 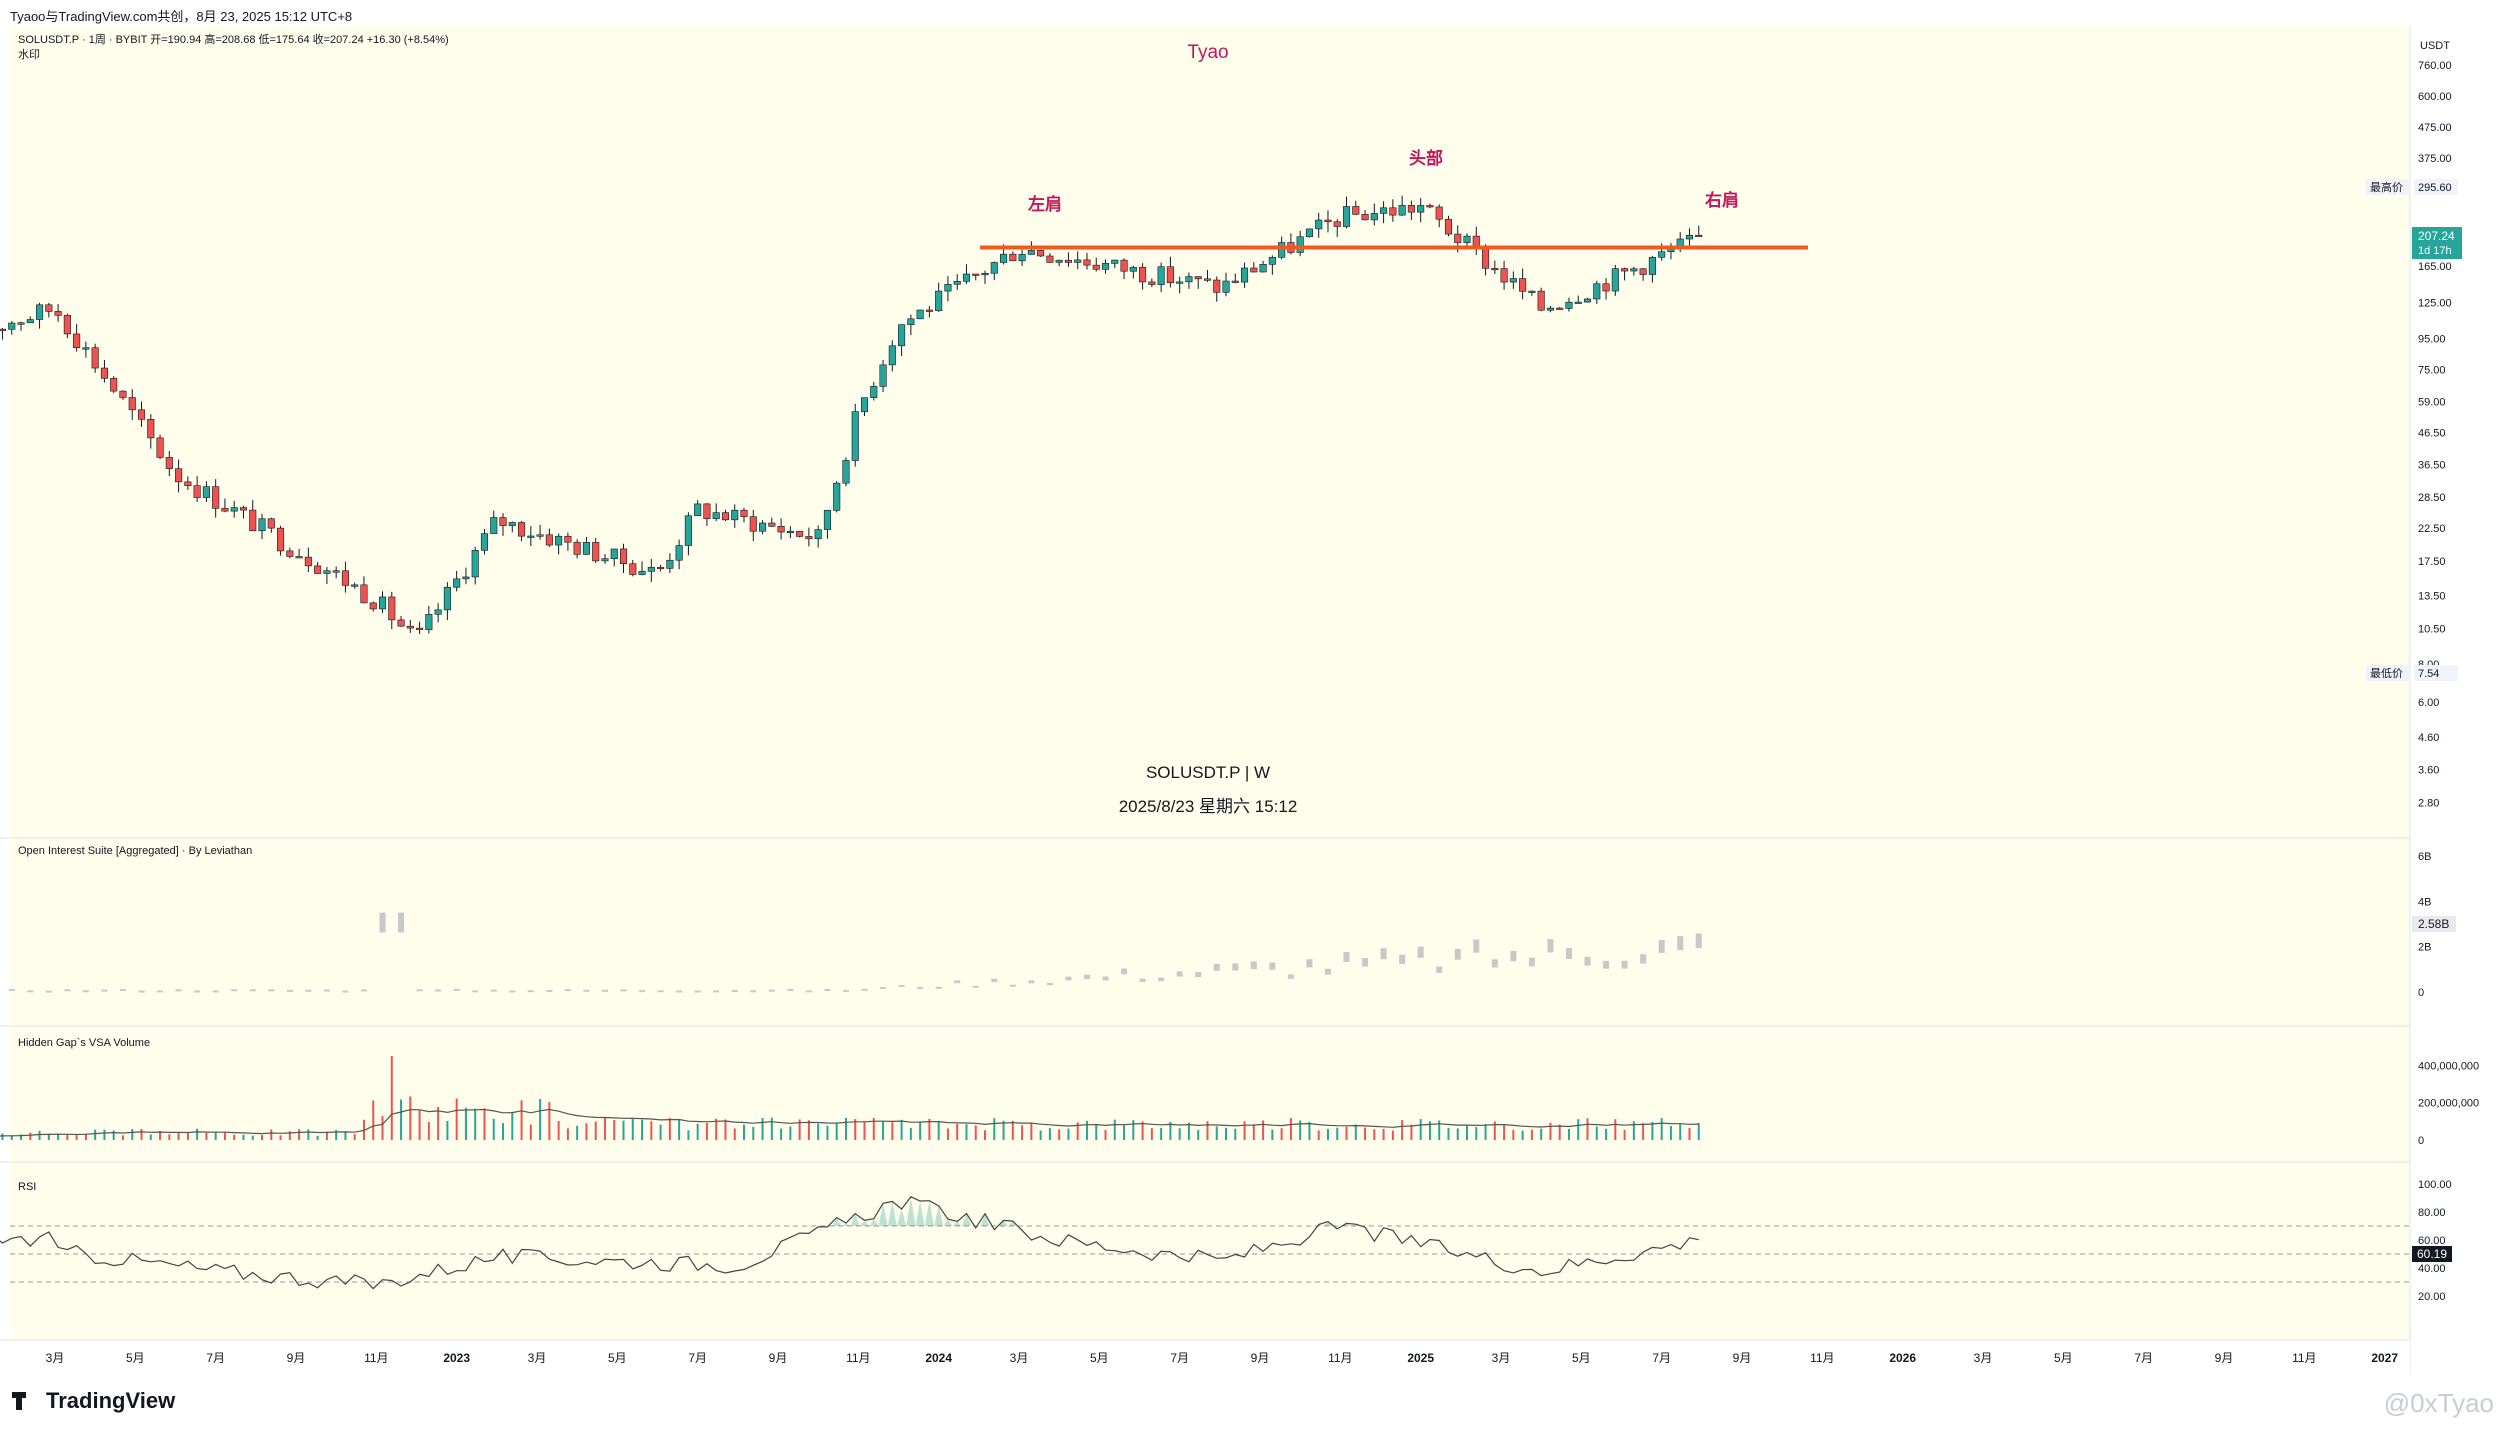 I want to click on time-tick-label: 11月, so click(x=858, y=1358).